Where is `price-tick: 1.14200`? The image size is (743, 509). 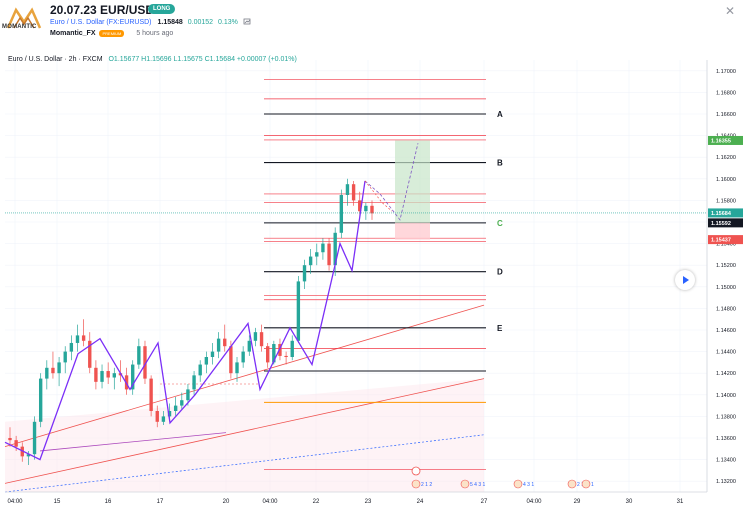
price-tick: 1.14200 is located at coordinates (726, 374).